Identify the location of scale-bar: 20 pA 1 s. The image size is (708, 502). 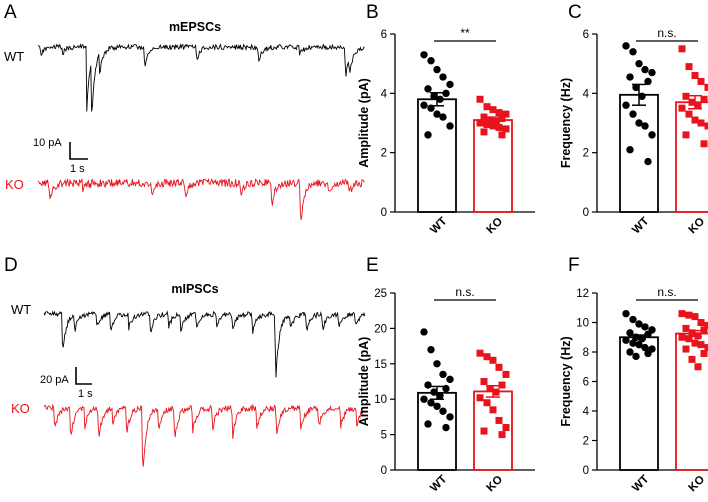
(66, 383).